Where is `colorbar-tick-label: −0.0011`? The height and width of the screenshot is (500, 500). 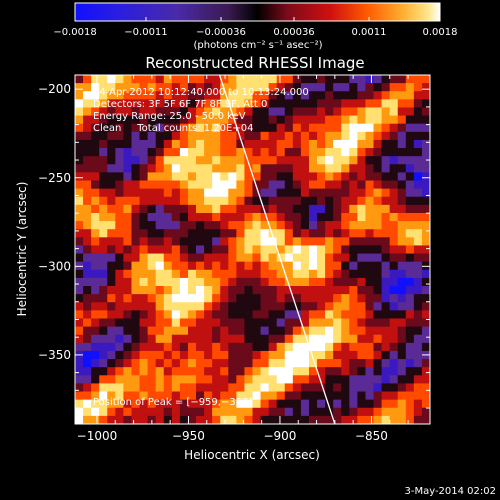 colorbar-tick-label: −0.0011 is located at coordinates (145, 32).